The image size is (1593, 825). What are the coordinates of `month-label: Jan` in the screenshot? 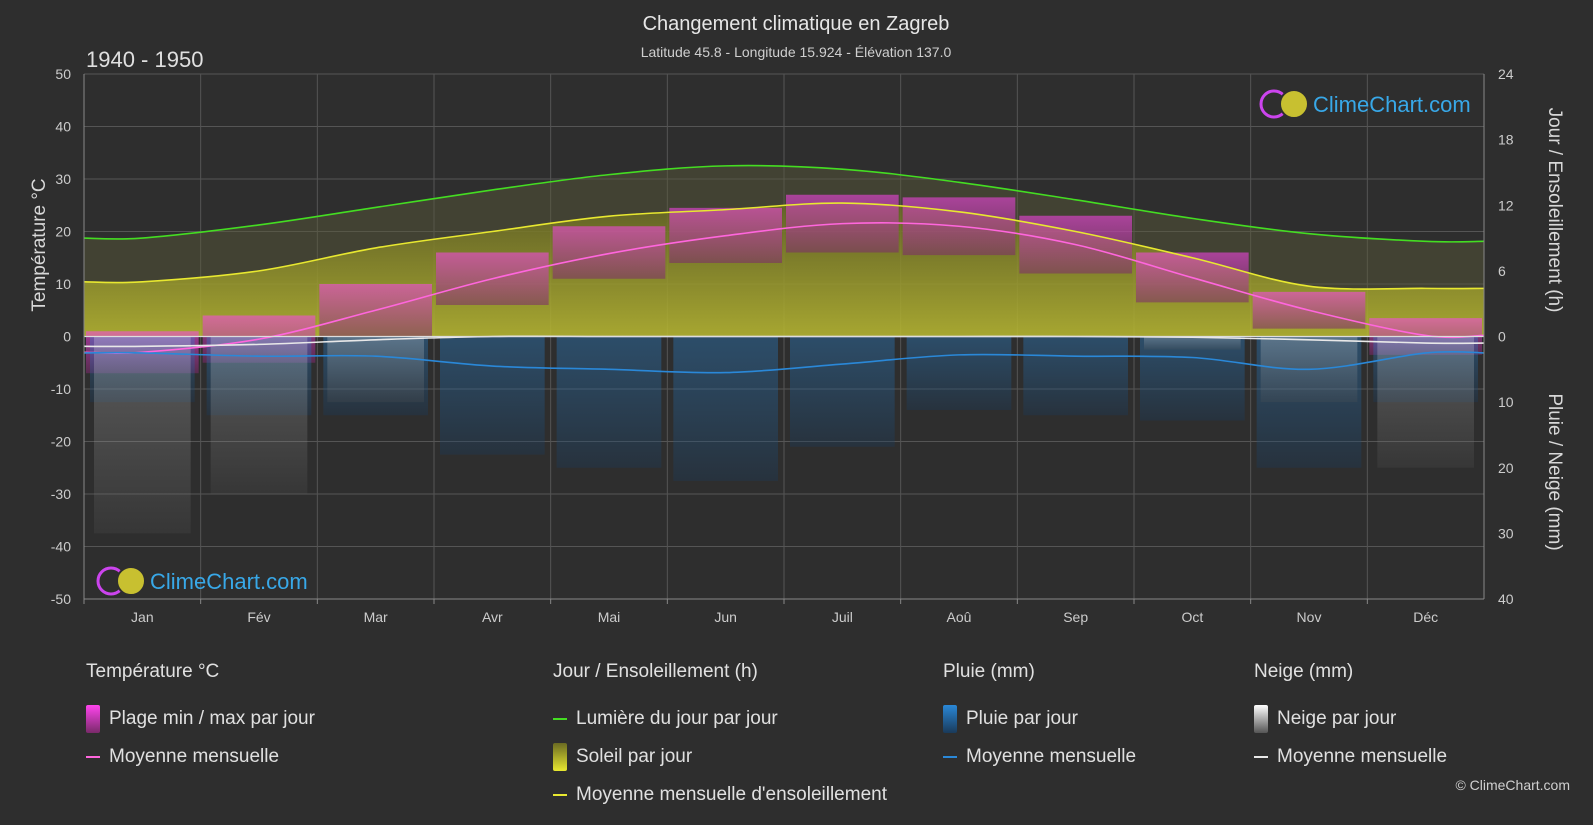 It's located at (142, 617).